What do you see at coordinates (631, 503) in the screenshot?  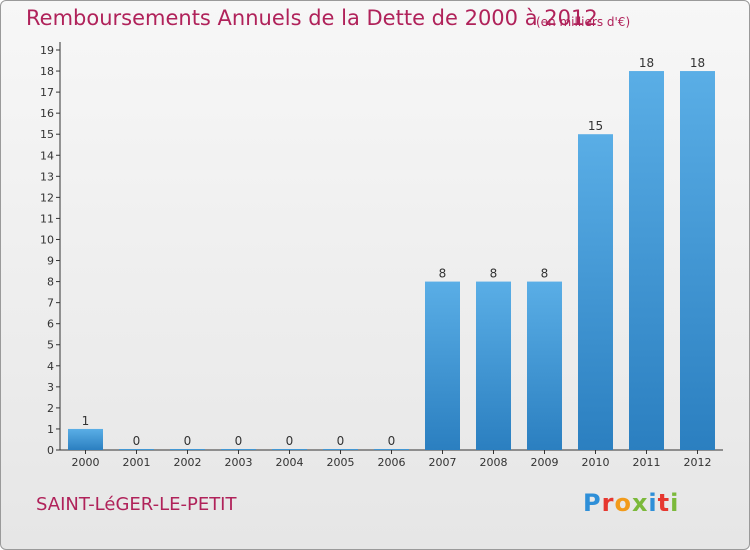 I see `proxiti-logo: Proxiti` at bounding box center [631, 503].